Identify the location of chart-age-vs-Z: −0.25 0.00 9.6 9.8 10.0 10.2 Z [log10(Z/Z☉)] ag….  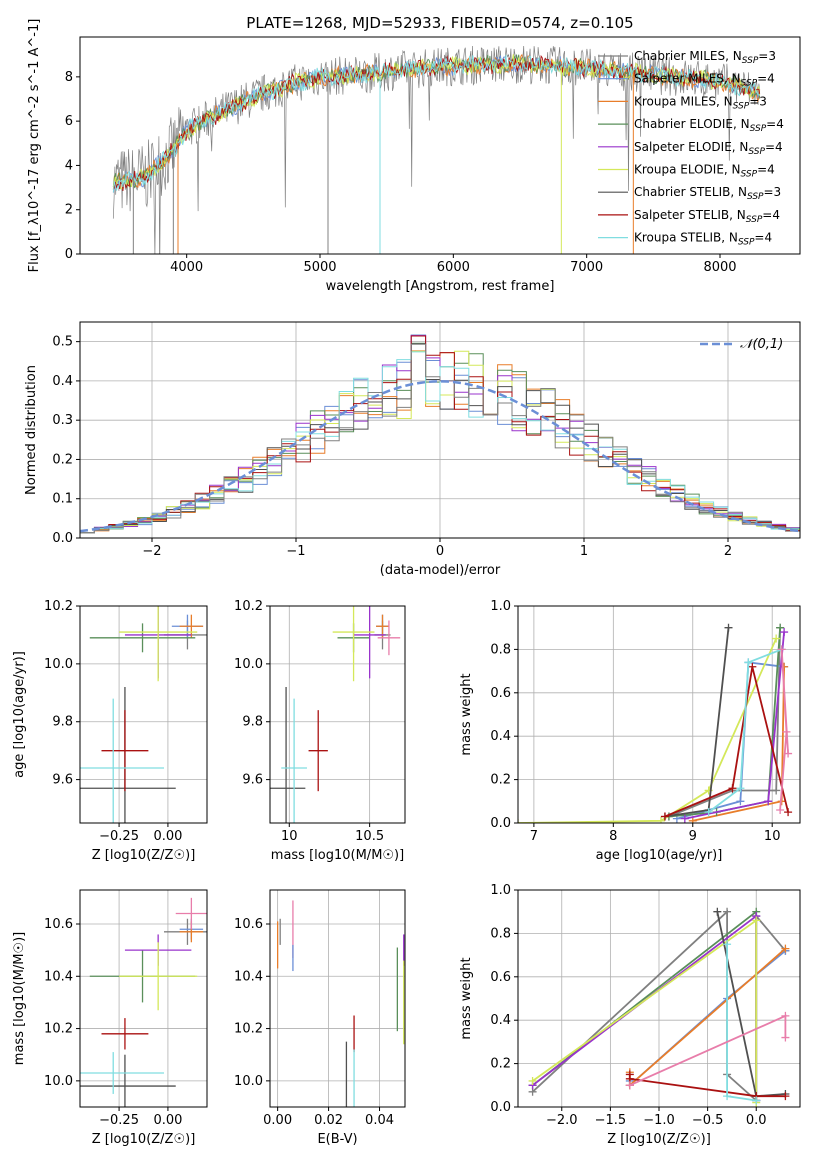
(110, 731).